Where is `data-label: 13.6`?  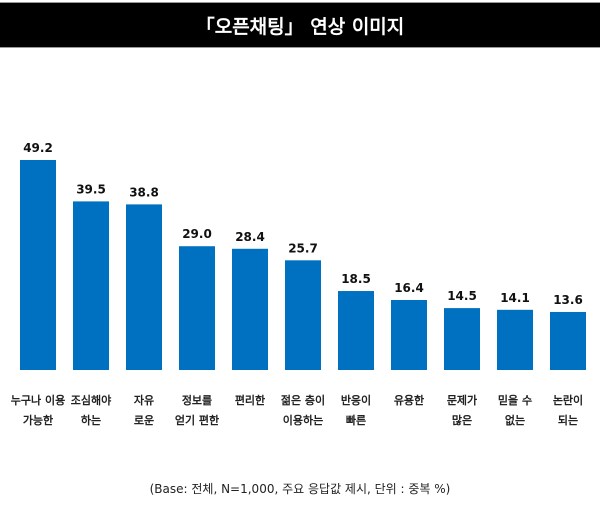
data-label: 13.6 is located at coordinates (568, 300).